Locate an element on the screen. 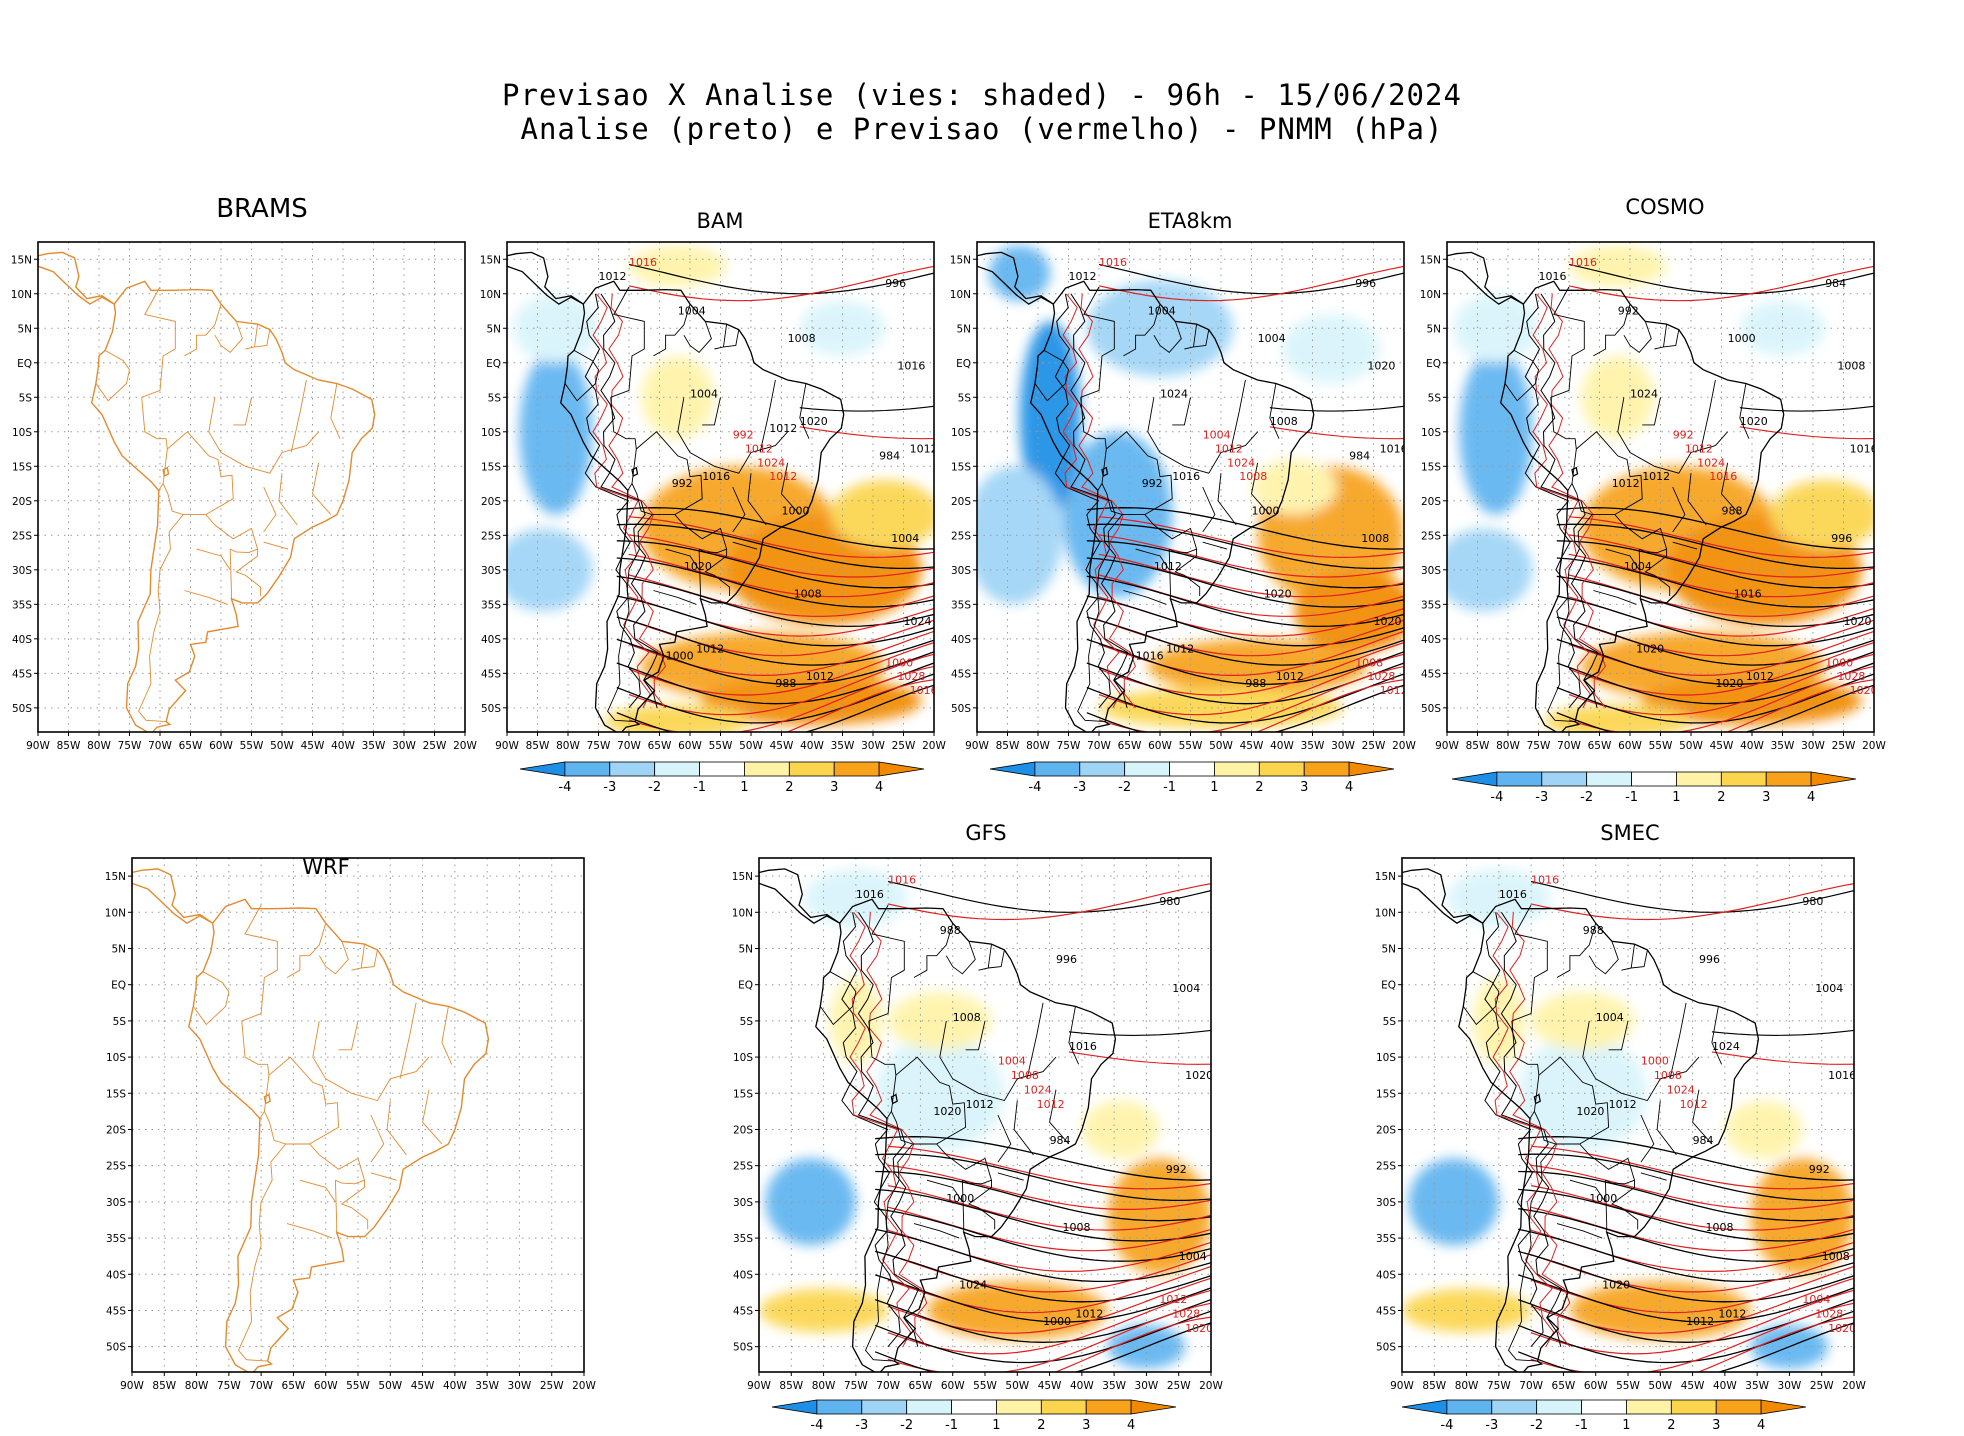 The width and height of the screenshot is (1964, 1436). panel-title: GFS is located at coordinates (985, 833).